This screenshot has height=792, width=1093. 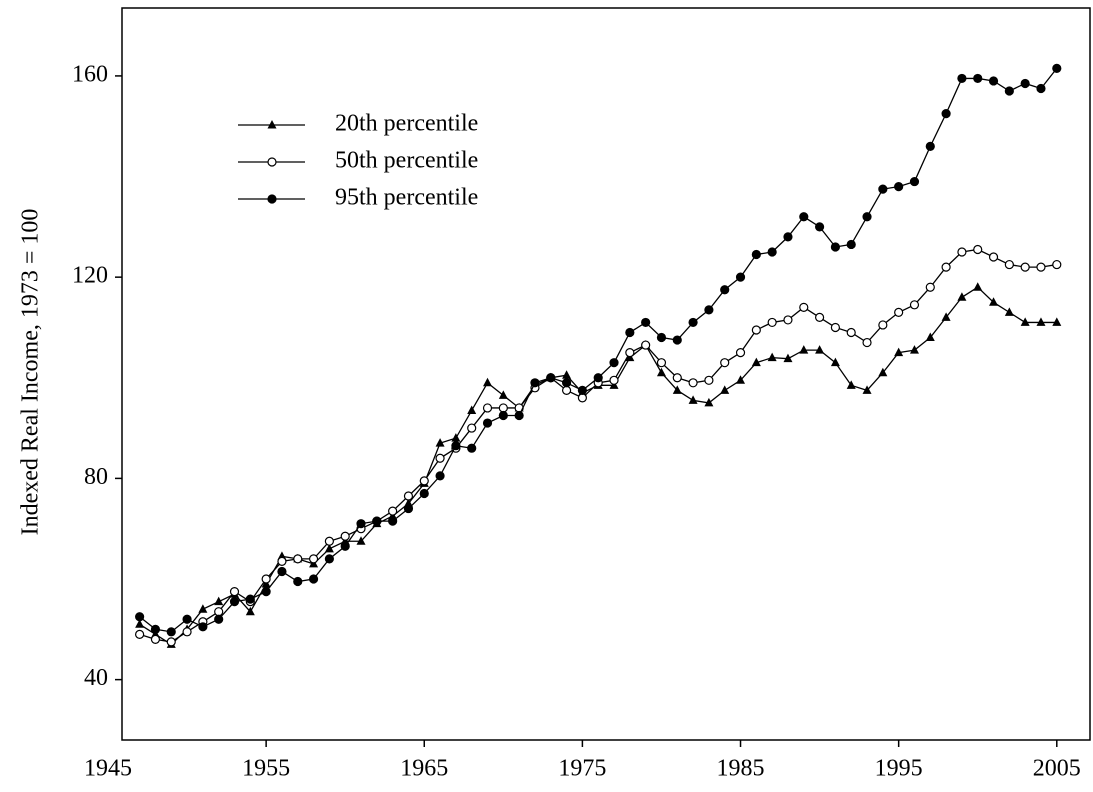 I want to click on x-tick-label: 2005, so click(x=1057, y=769).